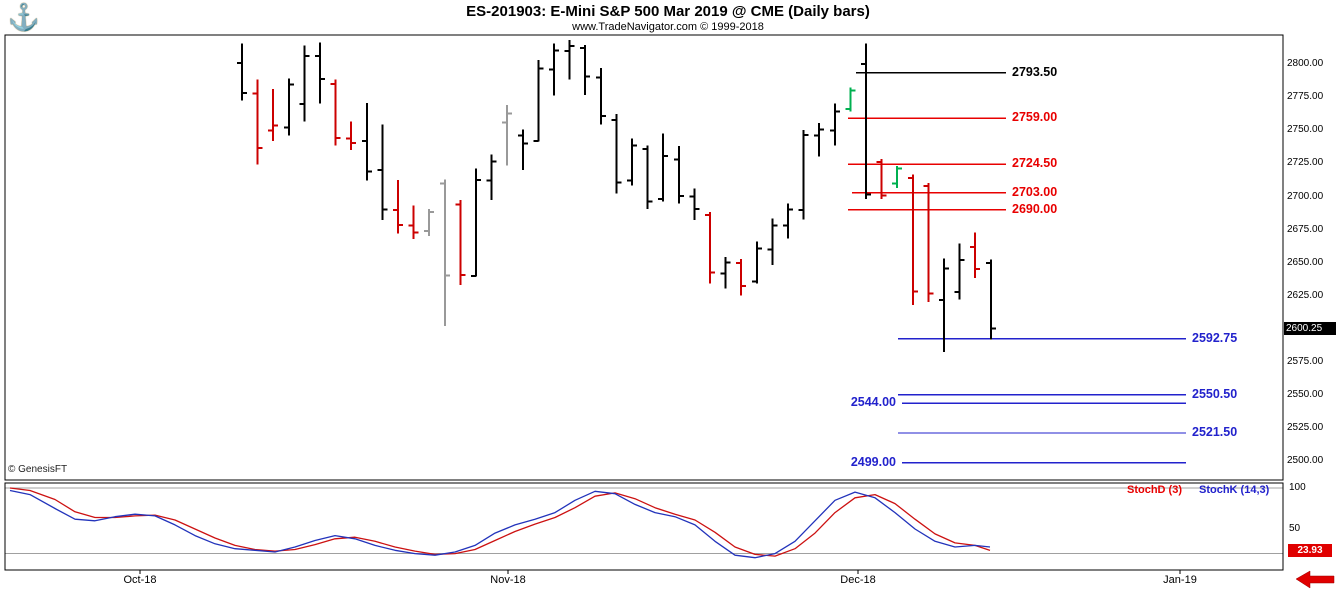 This screenshot has height=595, width=1336. Describe the element at coordinates (1310, 328) in the screenshot. I see `last-price-tag: 2600.25` at that location.